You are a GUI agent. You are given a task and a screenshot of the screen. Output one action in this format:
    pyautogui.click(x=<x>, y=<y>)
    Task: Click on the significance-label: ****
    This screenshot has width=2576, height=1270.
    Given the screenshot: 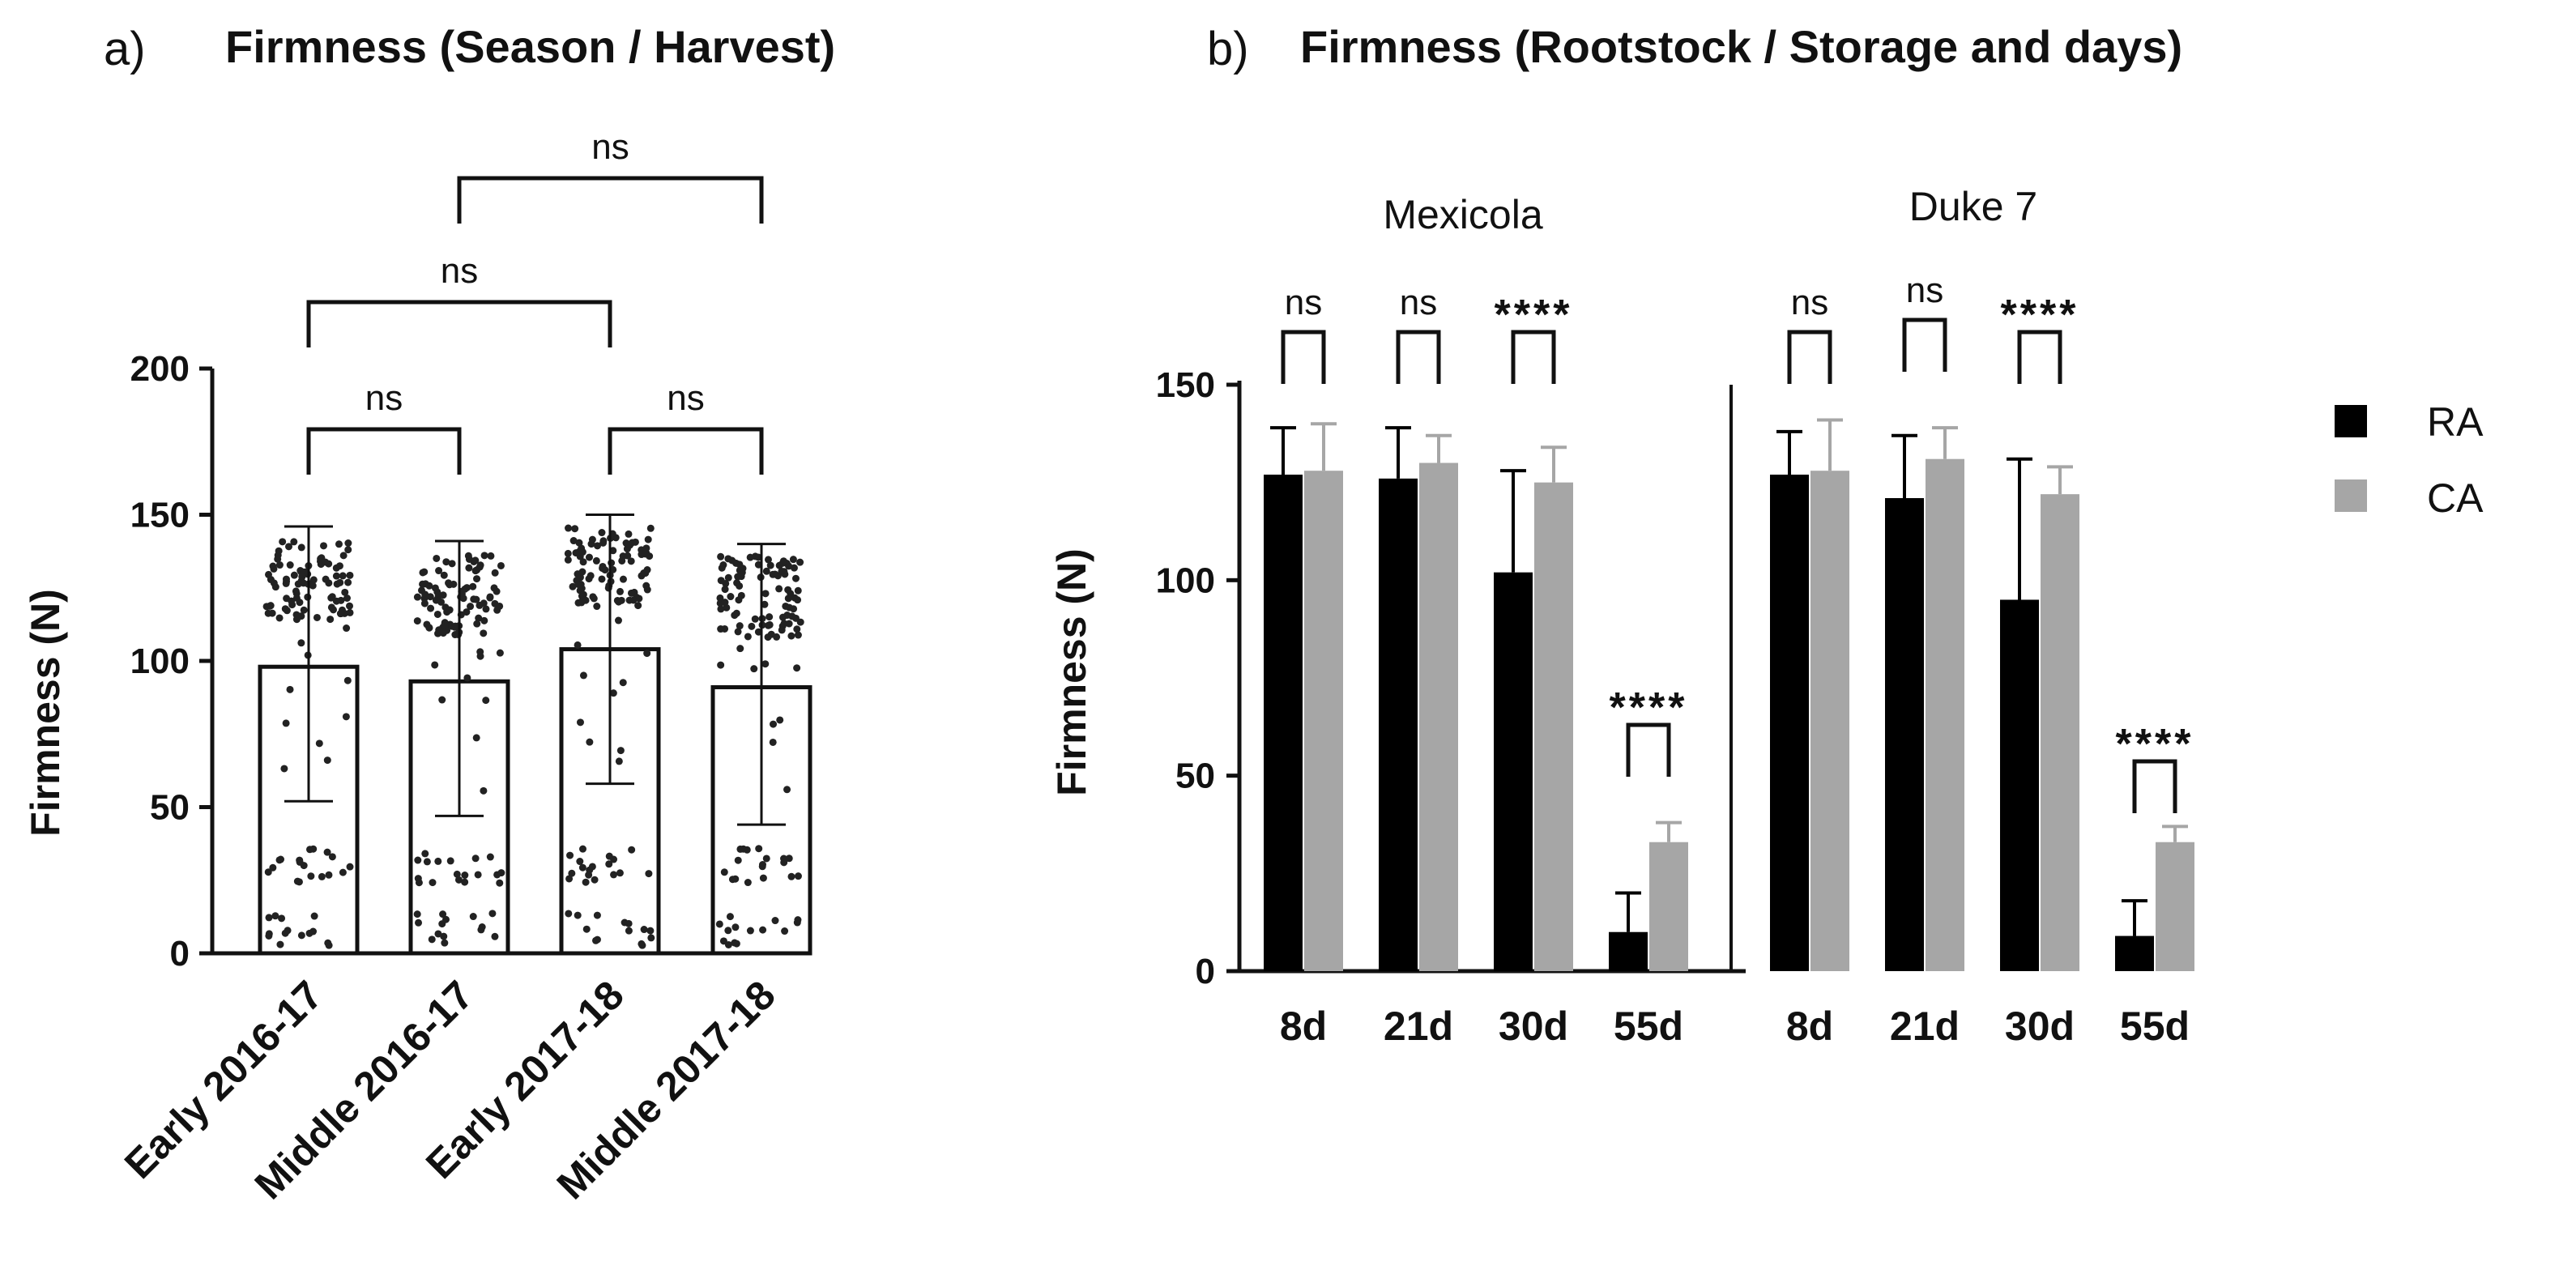 What is the action you would take?
    pyautogui.click(x=1649, y=707)
    